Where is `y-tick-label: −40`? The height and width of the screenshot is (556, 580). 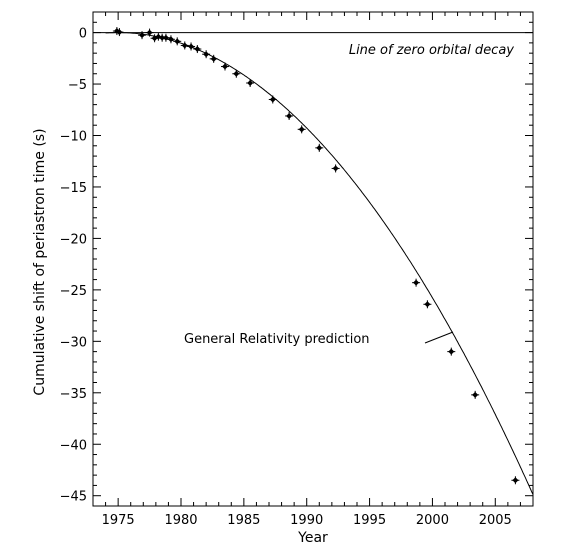
y-tick-label: −40 is located at coordinates (73, 445).